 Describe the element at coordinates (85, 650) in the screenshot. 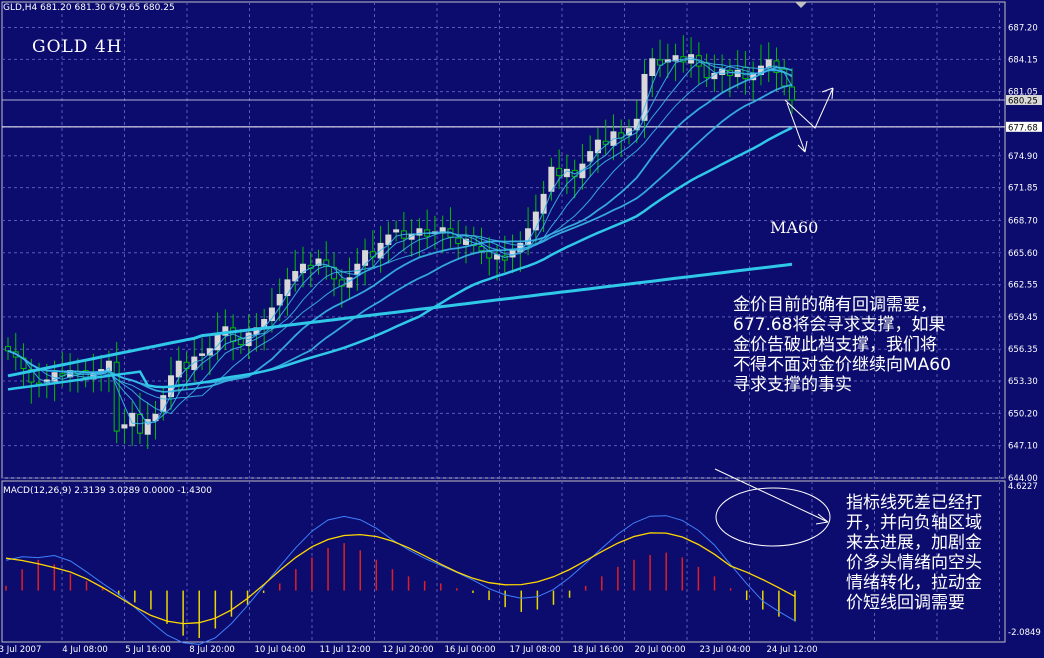

I see `x-tick-label: 4 Jul 08:00` at that location.